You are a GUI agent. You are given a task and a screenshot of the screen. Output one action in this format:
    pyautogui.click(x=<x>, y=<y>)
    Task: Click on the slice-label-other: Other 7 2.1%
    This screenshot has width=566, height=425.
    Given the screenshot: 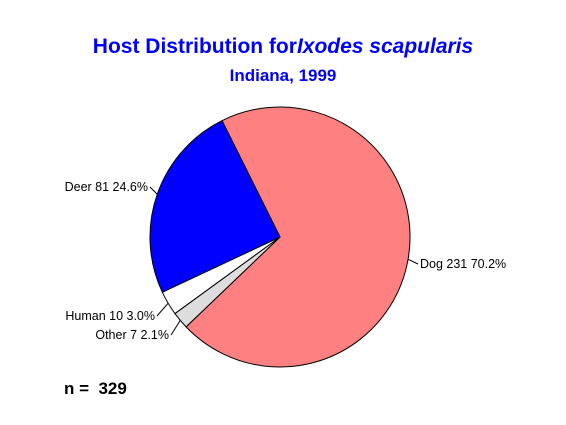 What is the action you would take?
    pyautogui.click(x=132, y=335)
    